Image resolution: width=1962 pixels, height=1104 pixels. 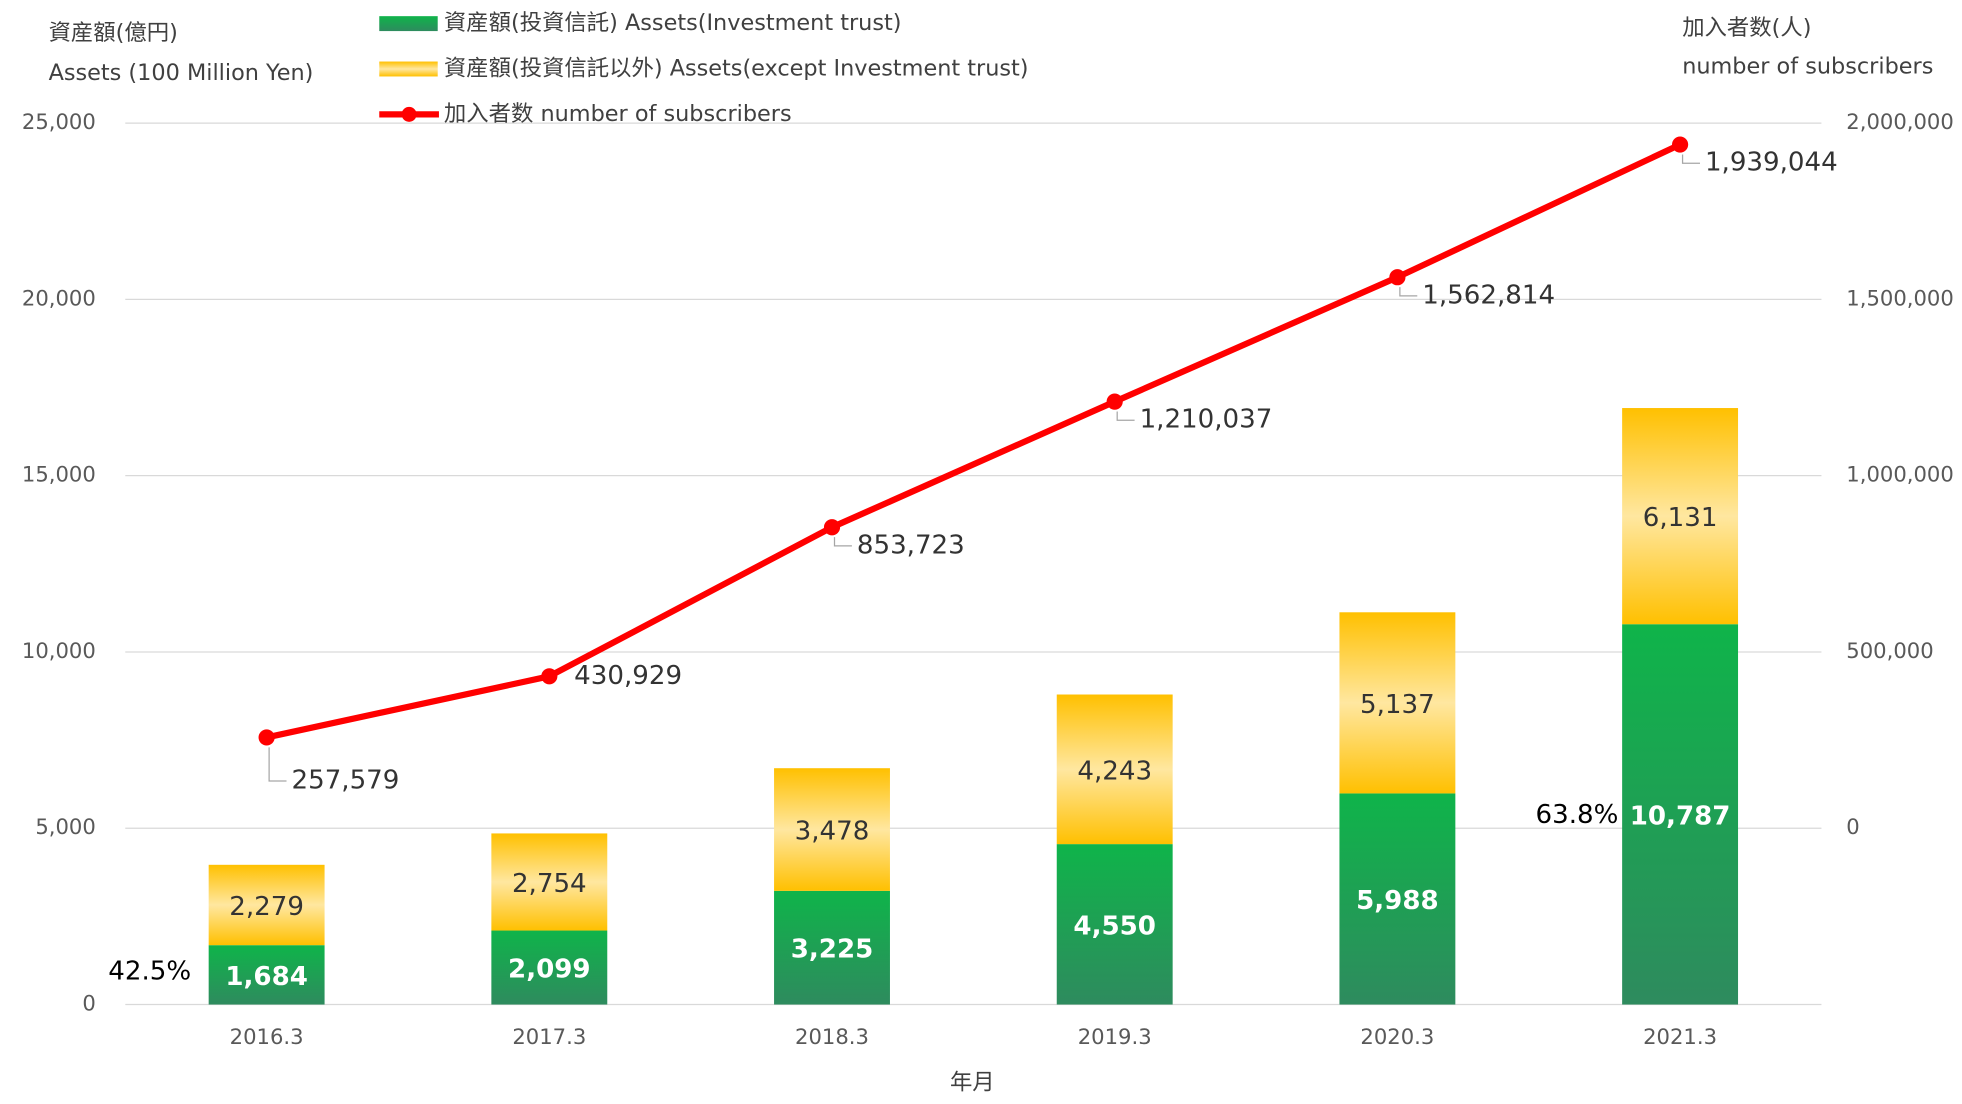 What do you see at coordinates (1889, 650) in the screenshot?
I see `y2-tick-label: 500,000` at bounding box center [1889, 650].